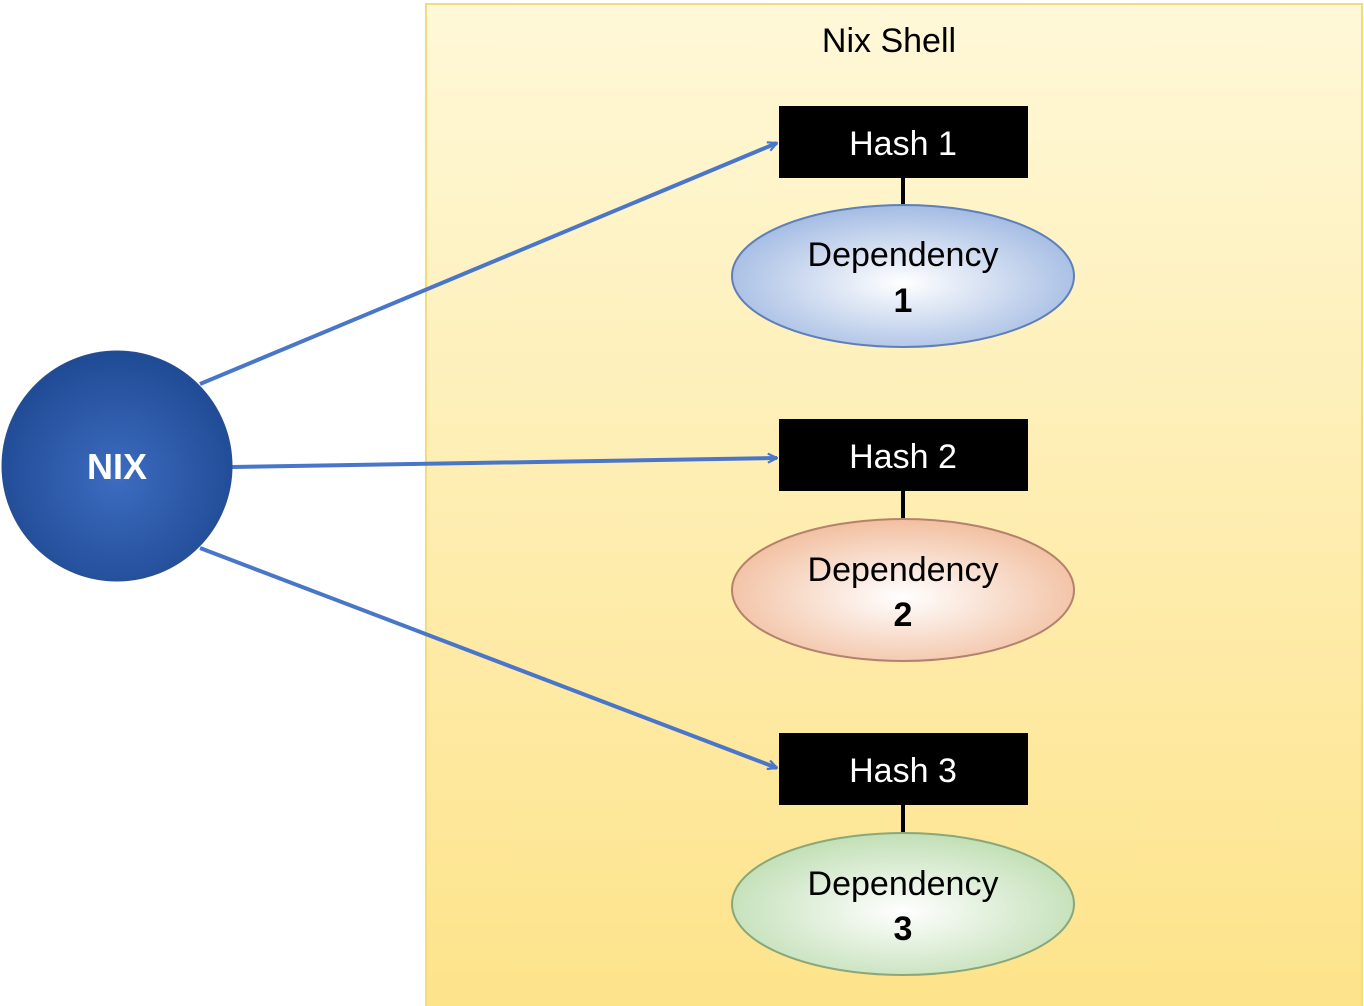 Image resolution: width=1364 pixels, height=1006 pixels. I want to click on dependency-label-2: Dependency, so click(903, 570).